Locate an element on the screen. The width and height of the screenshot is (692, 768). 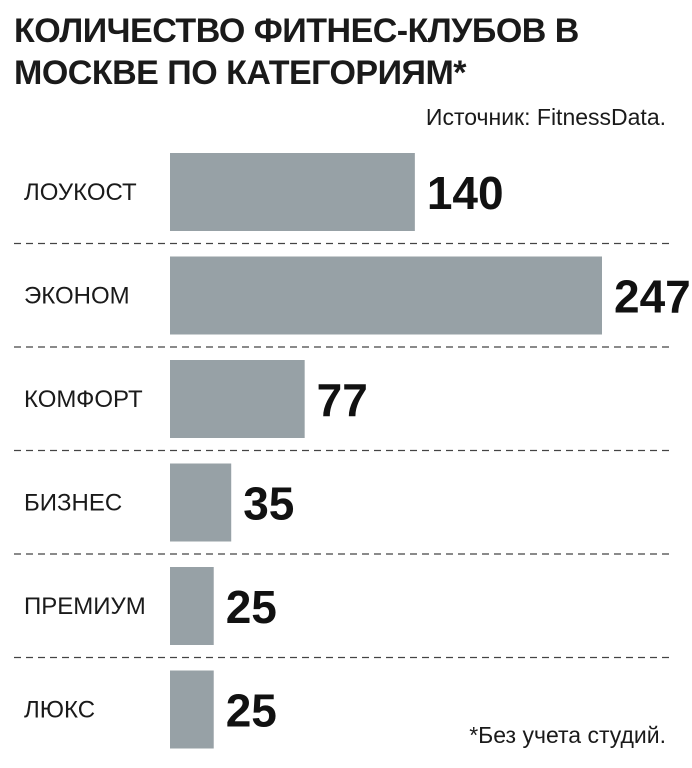
value-label: 247 is located at coordinates (652, 297).